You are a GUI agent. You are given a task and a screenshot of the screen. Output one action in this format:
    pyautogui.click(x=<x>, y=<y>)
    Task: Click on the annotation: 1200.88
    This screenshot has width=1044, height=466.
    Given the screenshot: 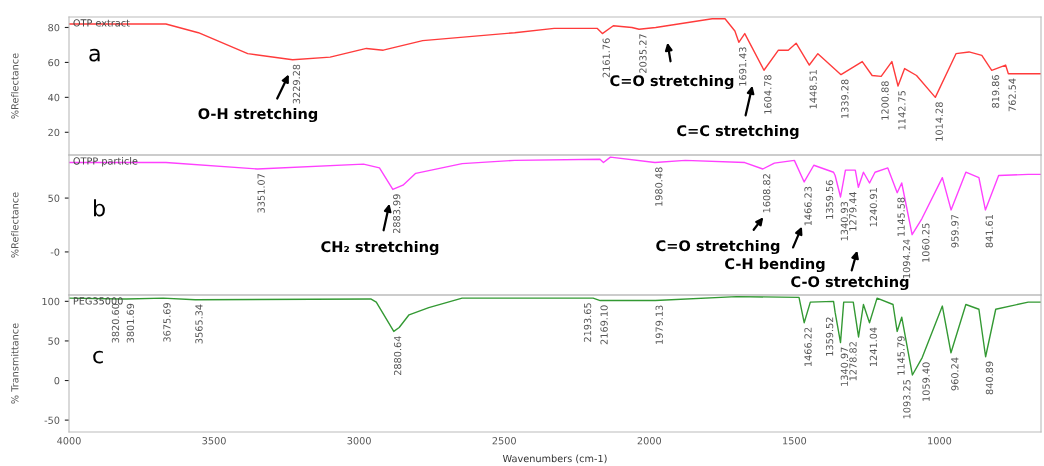 What is the action you would take?
    pyautogui.click(x=885, y=100)
    